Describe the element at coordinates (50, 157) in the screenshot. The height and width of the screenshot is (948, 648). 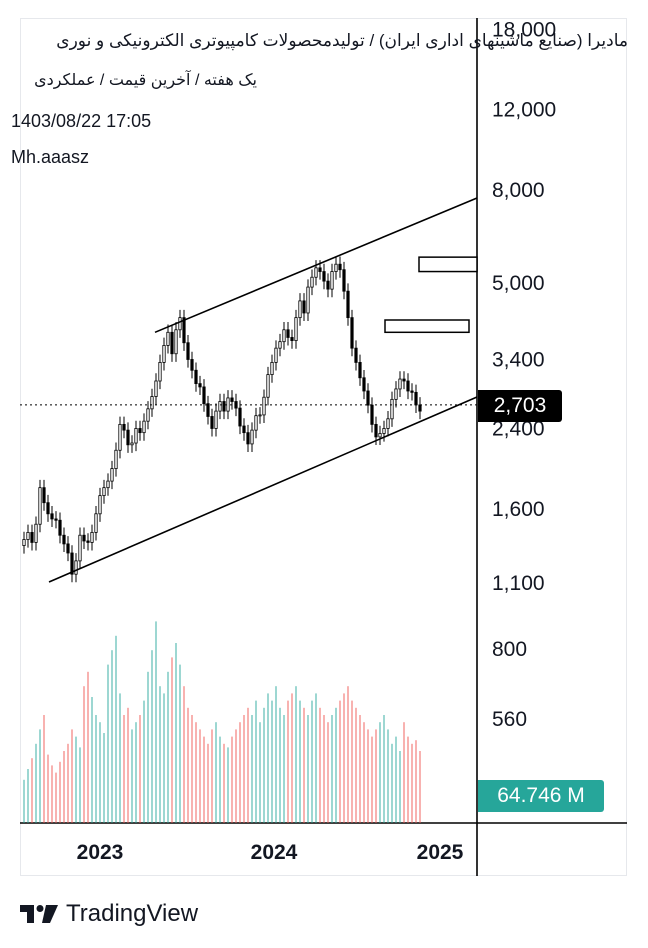
I see `author-name: Mh.aaasz` at that location.